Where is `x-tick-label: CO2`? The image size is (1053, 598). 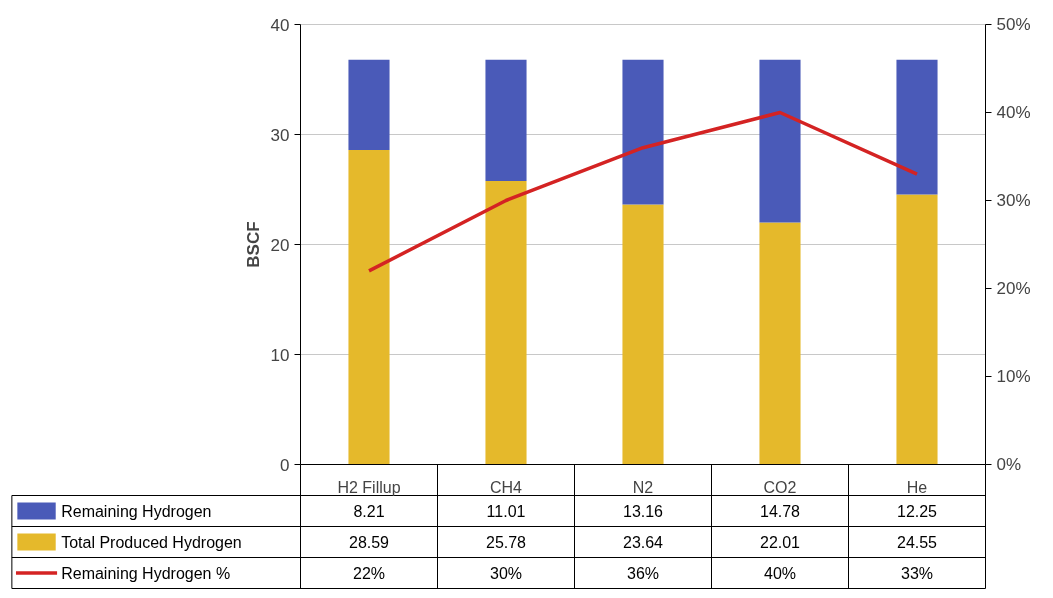
x-tick-label: CO2 is located at coordinates (780, 487).